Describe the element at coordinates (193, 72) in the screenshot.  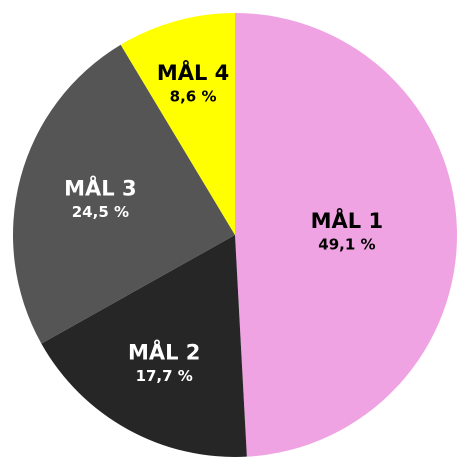
I see `slice-name: MÅL 4` at that location.